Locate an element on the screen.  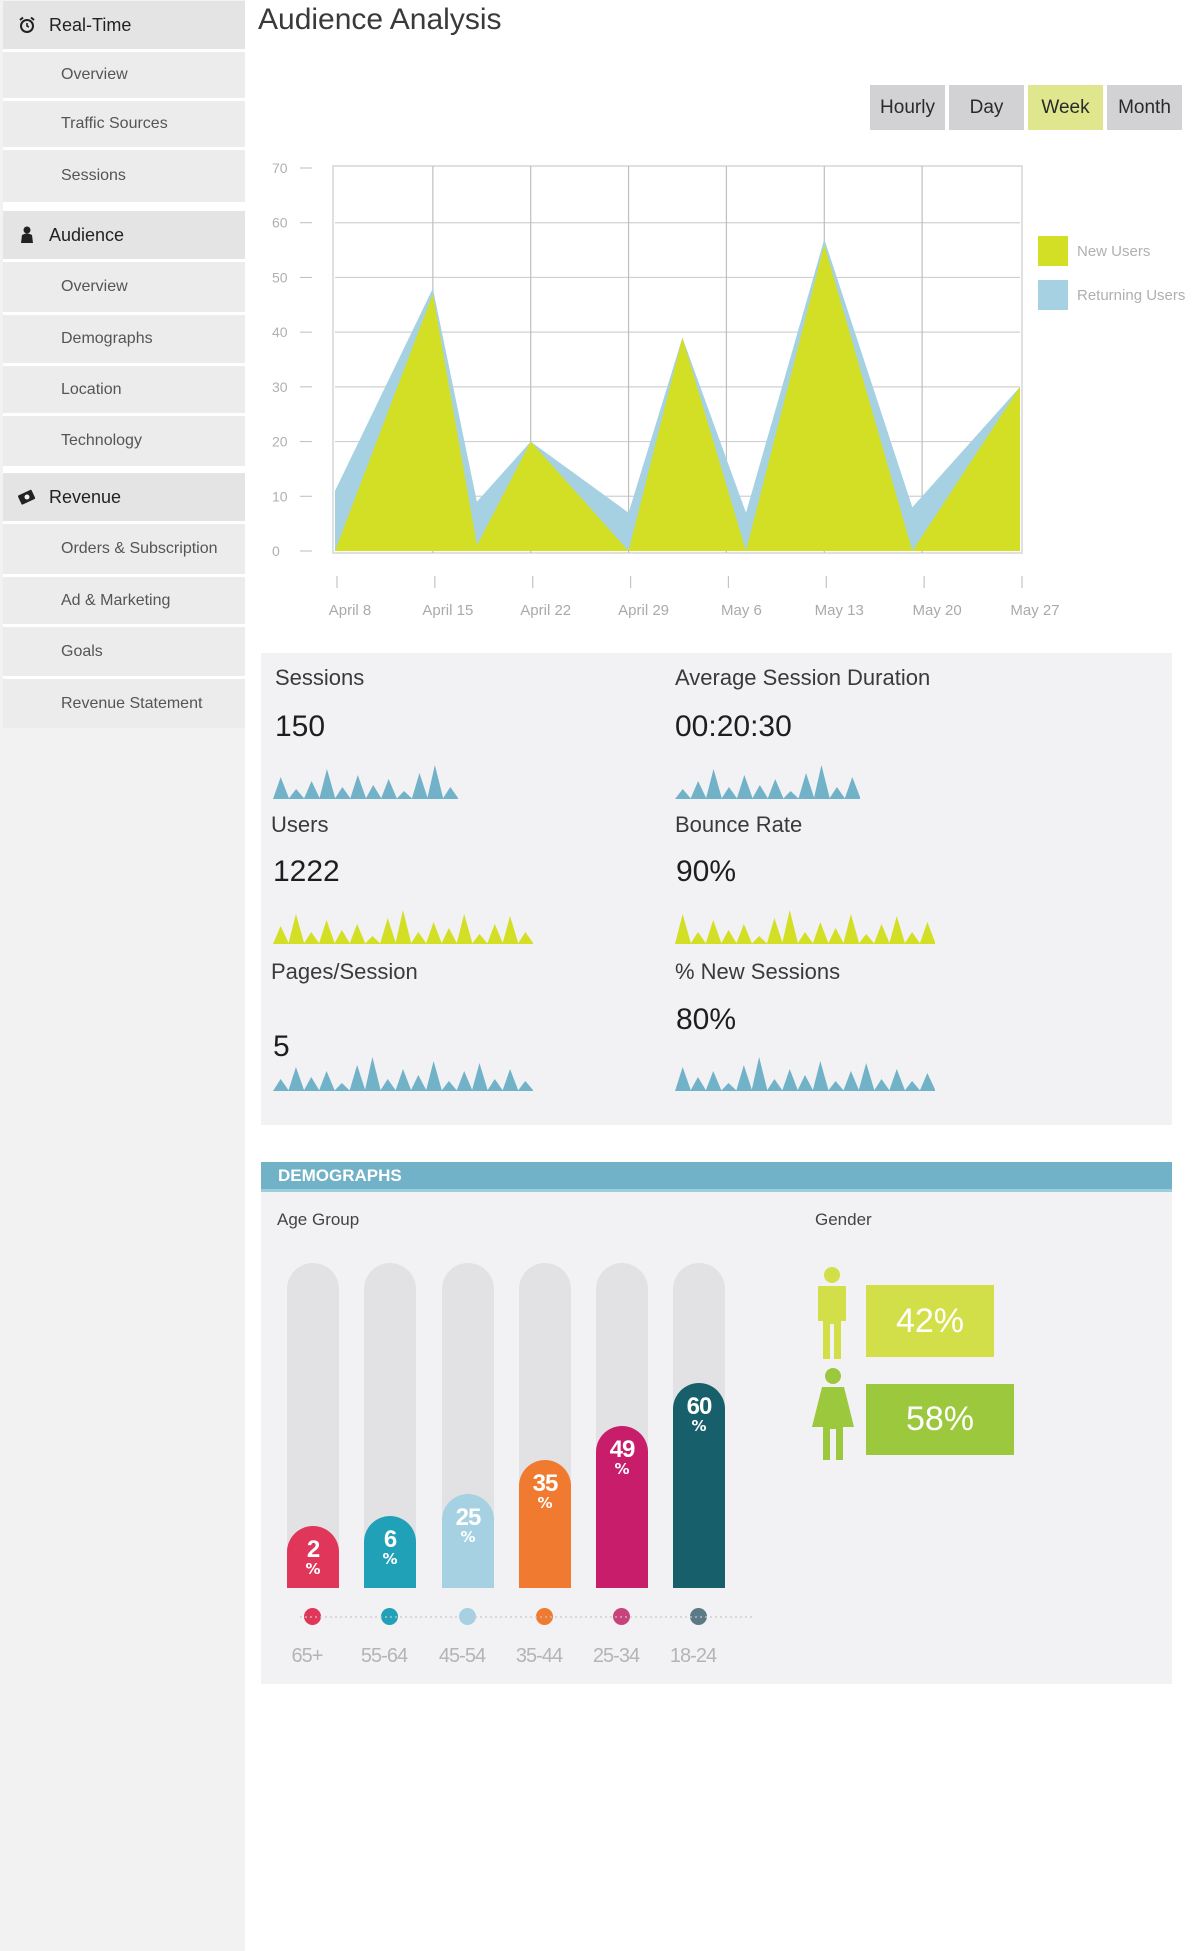
age-bar-18-24: 60% is located at coordinates (699, 1485).